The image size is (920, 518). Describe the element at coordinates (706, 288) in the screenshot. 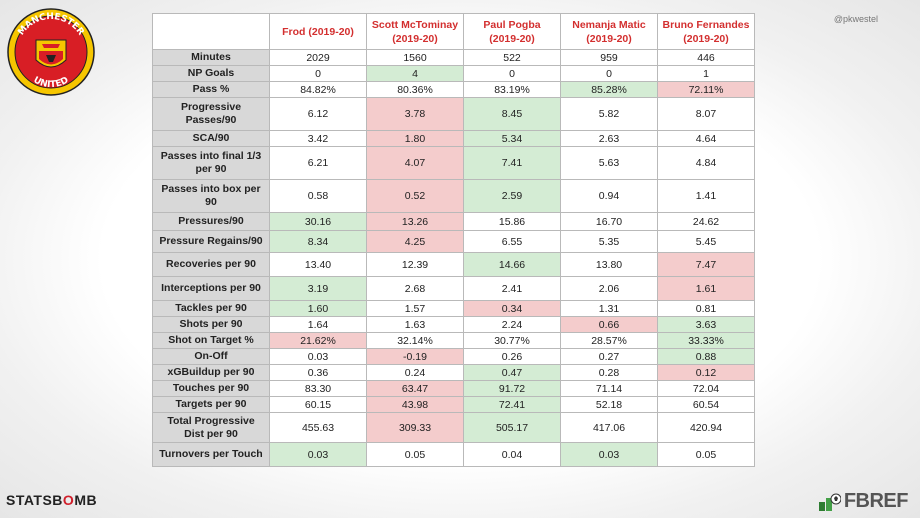

I see `stat-value-cell: 1.61` at that location.